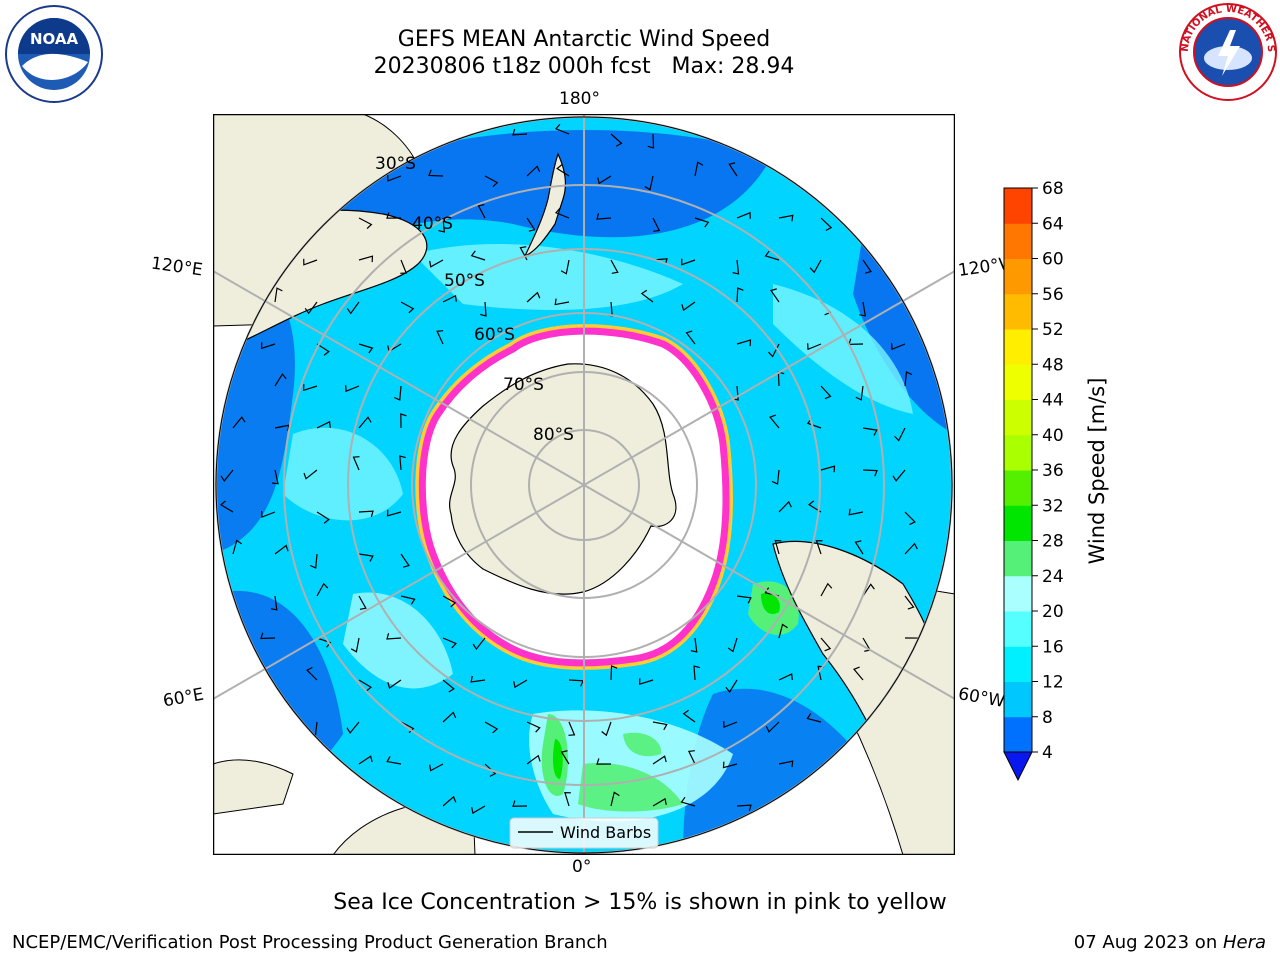  What do you see at coordinates (1053, 436) in the screenshot?
I see `colorbar-tick-label: 40` at bounding box center [1053, 436].